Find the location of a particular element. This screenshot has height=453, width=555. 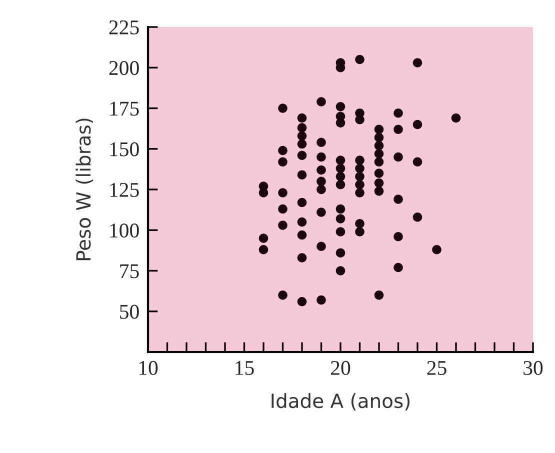

x-tick-label: 30 is located at coordinates (533, 367).